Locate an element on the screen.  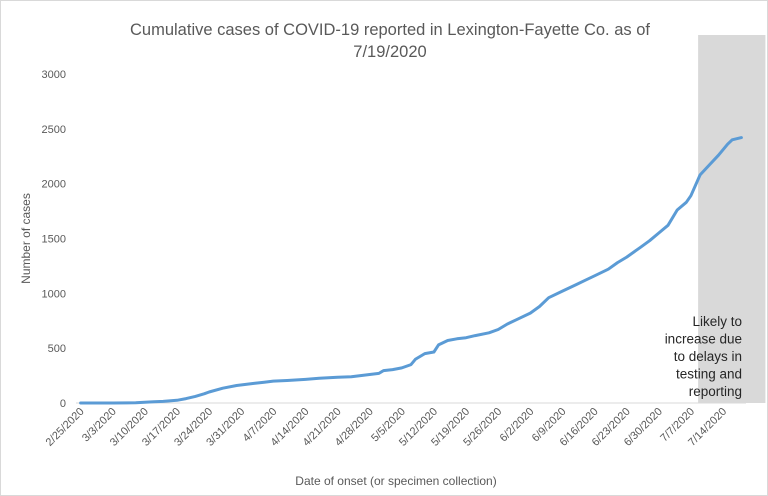
y-tick-label: 3000 is located at coordinates (54, 75).